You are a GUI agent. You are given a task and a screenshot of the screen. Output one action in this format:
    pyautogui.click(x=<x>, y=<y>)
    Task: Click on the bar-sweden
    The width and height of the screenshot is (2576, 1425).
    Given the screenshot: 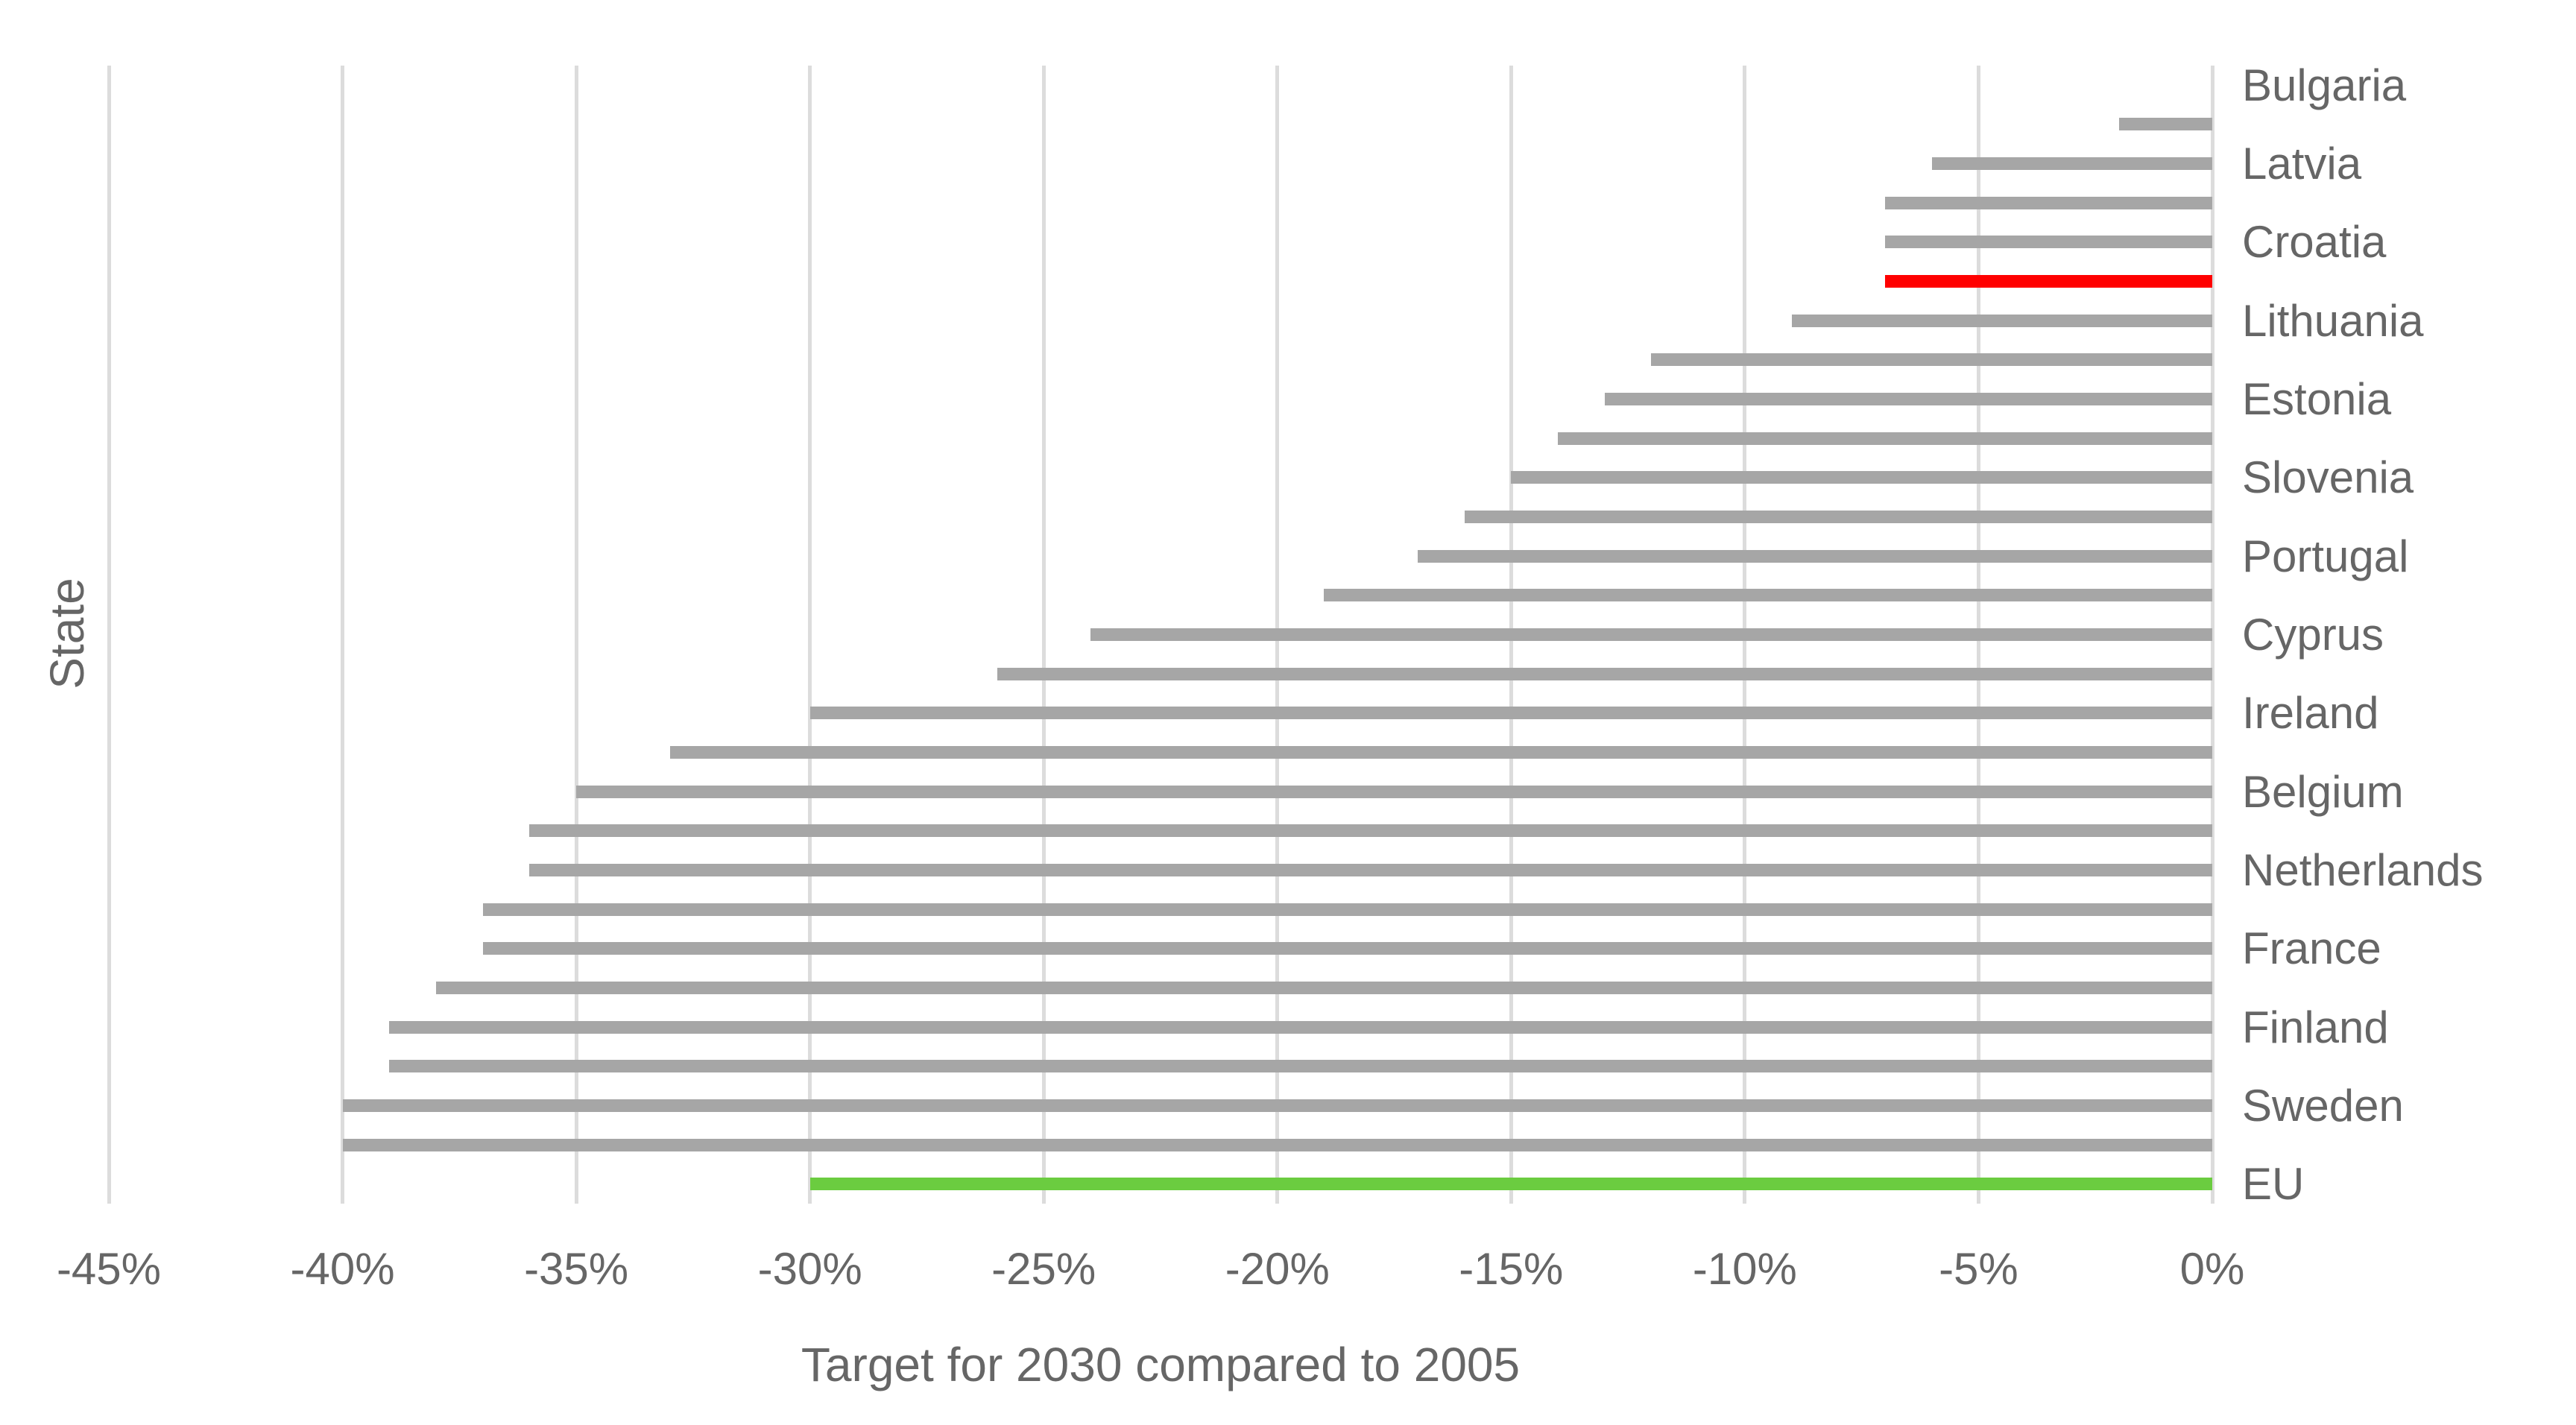 What is the action you would take?
    pyautogui.click(x=1277, y=1106)
    